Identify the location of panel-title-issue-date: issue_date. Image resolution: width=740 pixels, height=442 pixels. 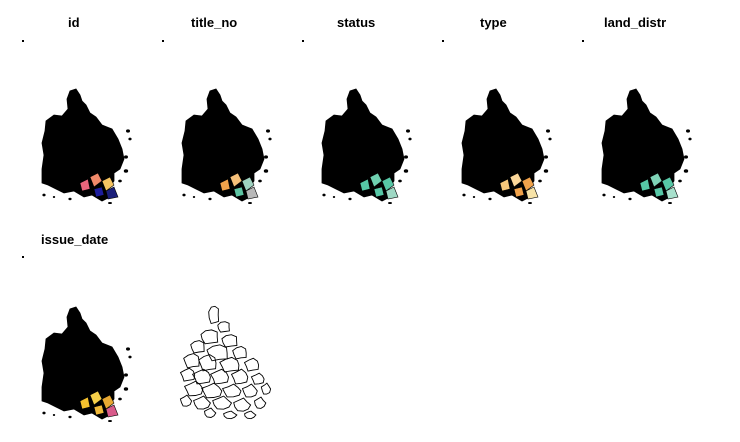
(75, 239).